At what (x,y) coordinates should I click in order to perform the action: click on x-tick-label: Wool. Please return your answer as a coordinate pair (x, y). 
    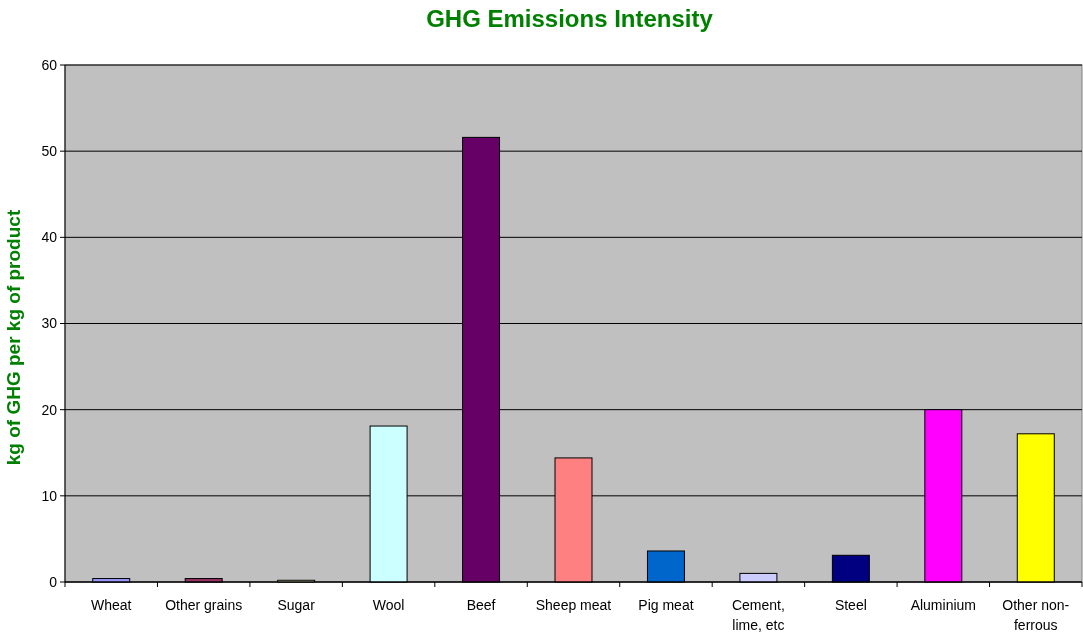
    Looking at the image, I should click on (388, 605).